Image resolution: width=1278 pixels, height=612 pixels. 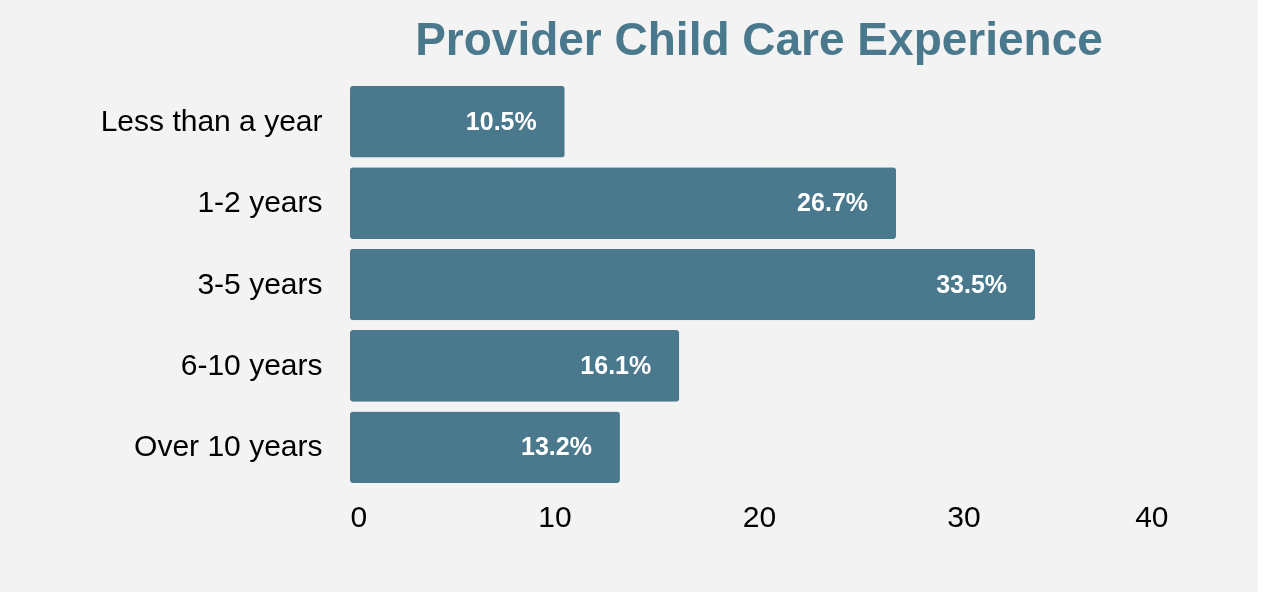 What do you see at coordinates (1152, 516) in the screenshot?
I see `x-tick-label: 40` at bounding box center [1152, 516].